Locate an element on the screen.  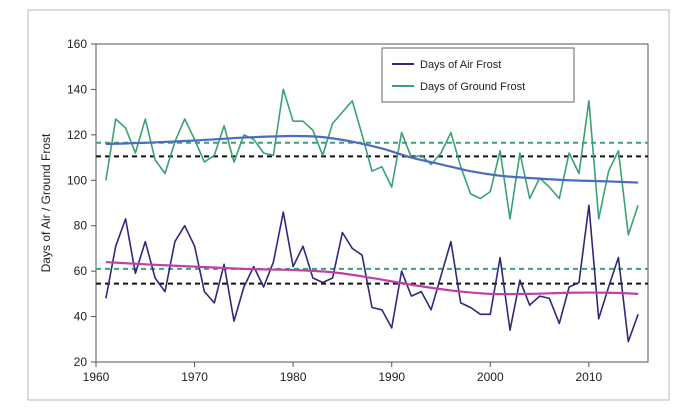
y-tick-label: 100 is located at coordinates (77, 180).